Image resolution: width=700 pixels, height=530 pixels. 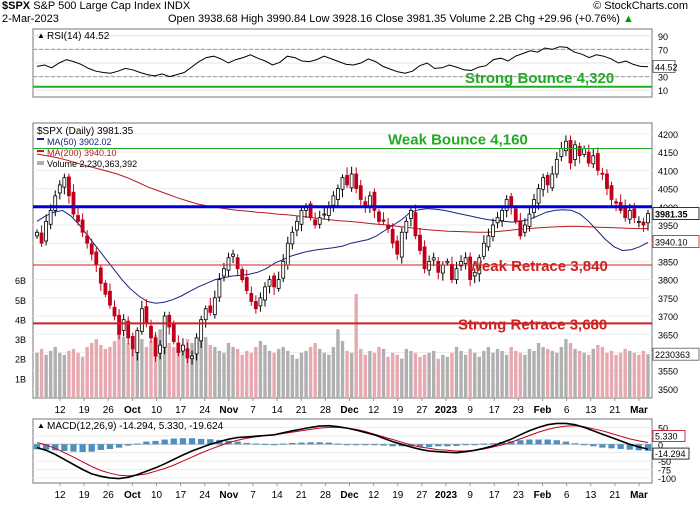 I want to click on x-tick-label: 19, so click(x=85, y=410).